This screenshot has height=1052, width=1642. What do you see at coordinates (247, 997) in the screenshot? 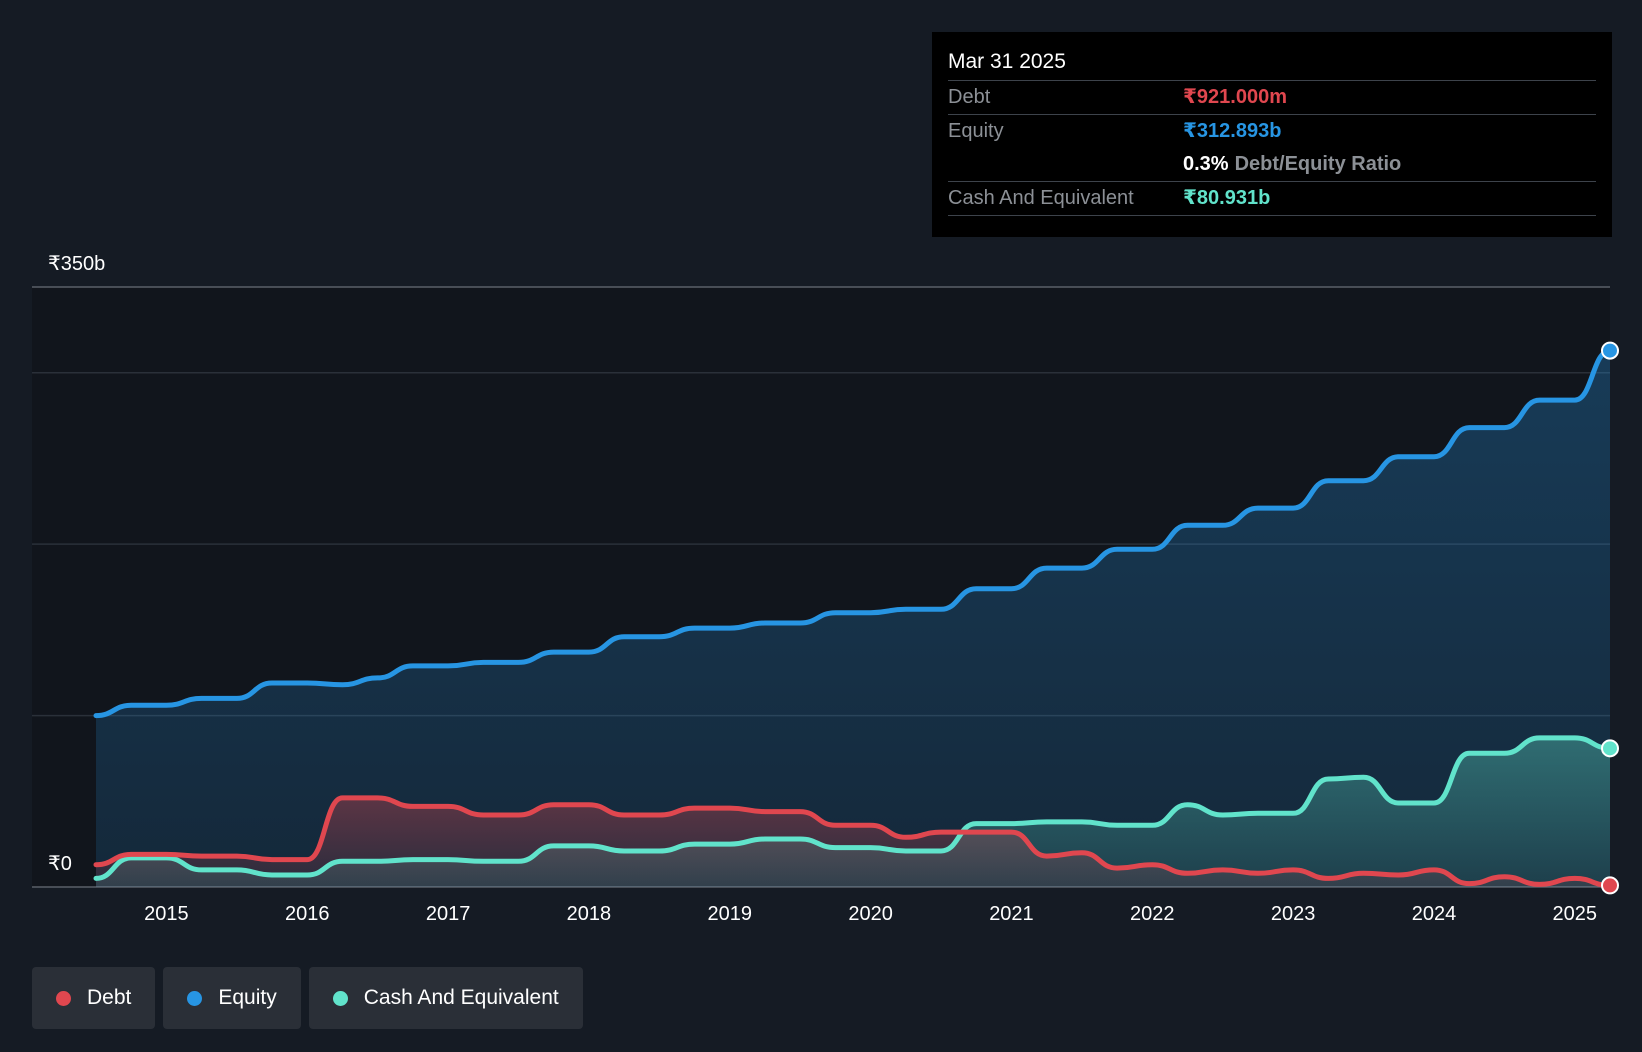
I see `legend-label-equity: Equity` at bounding box center [247, 997].